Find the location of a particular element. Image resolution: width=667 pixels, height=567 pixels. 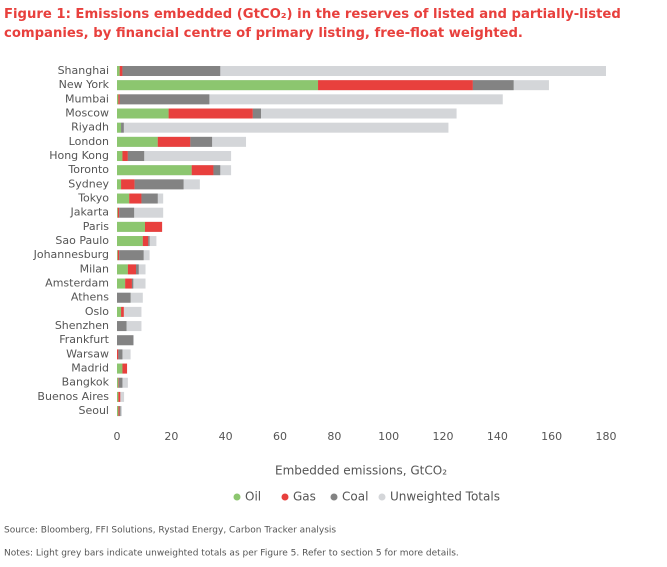

y-tick-label: Frankfurt is located at coordinates (84, 339).